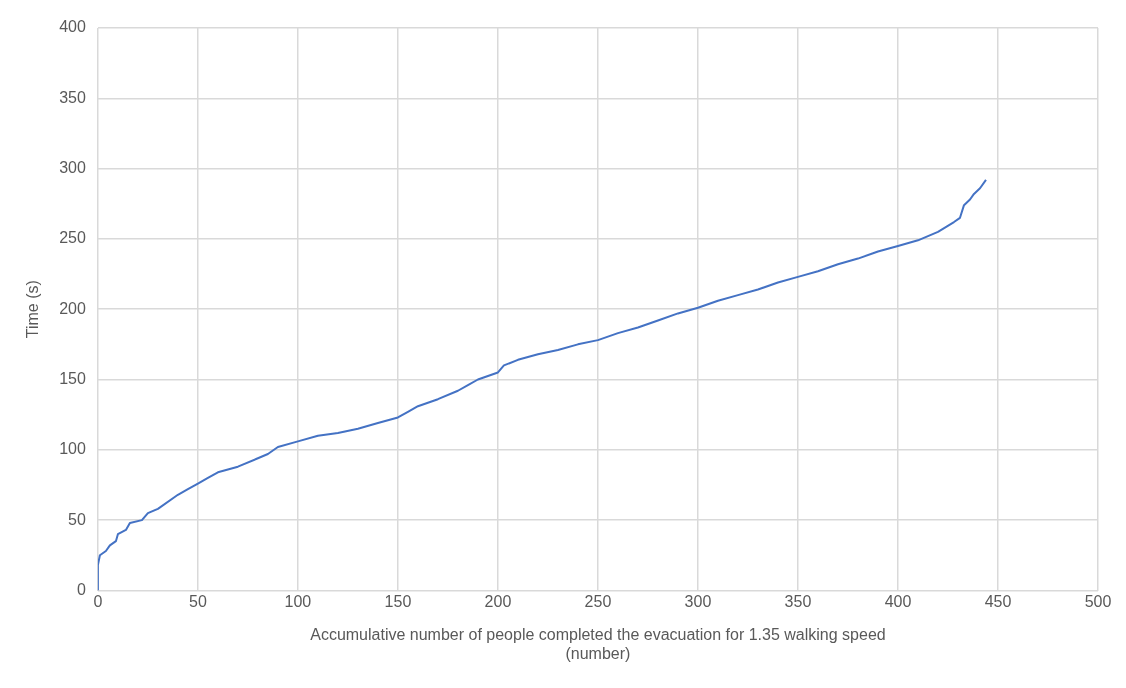  I want to click on y-tick-label: 150, so click(72, 378).